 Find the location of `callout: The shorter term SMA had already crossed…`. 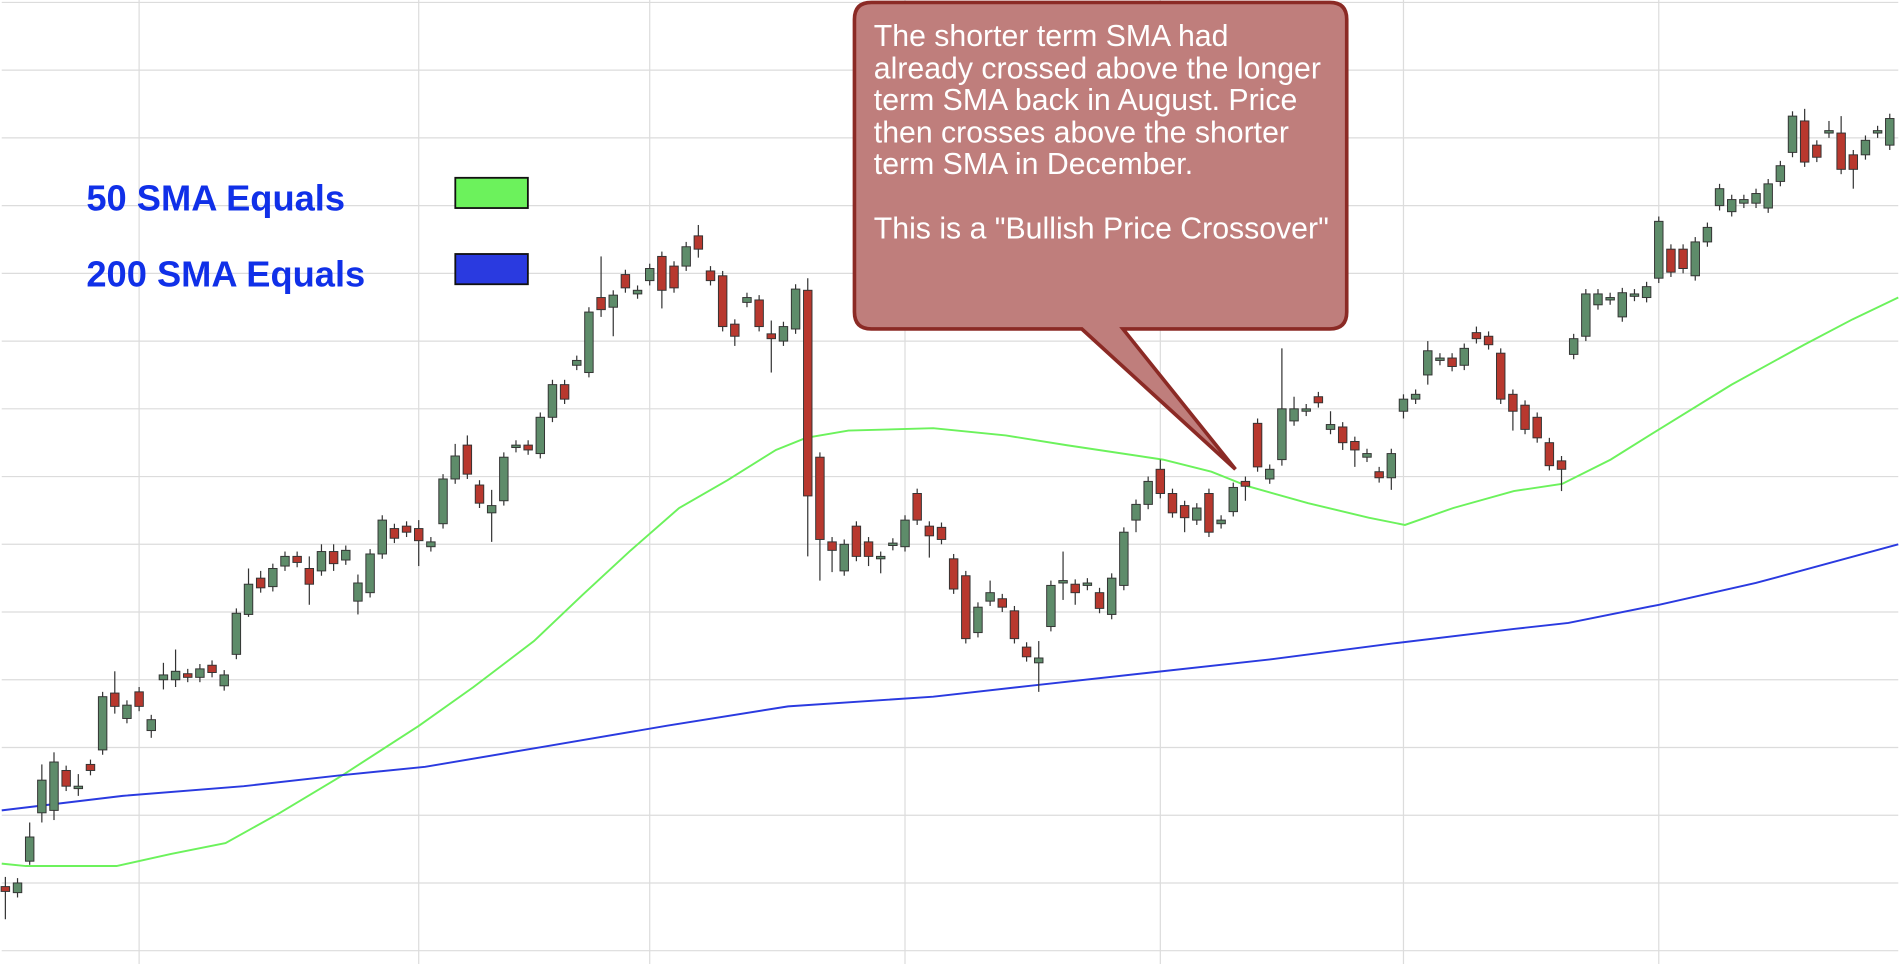

callout: The shorter term SMA had already crossed… is located at coordinates (1100, 235).